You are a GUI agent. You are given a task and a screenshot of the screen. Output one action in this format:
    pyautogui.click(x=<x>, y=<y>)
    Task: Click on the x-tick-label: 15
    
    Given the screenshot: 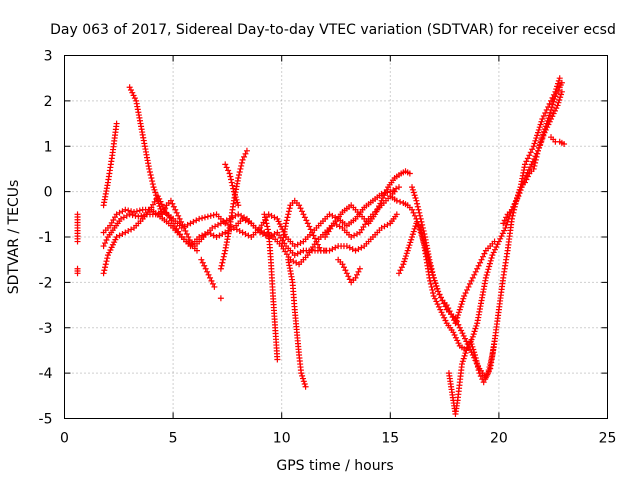 What is the action you would take?
    pyautogui.click(x=390, y=439)
    